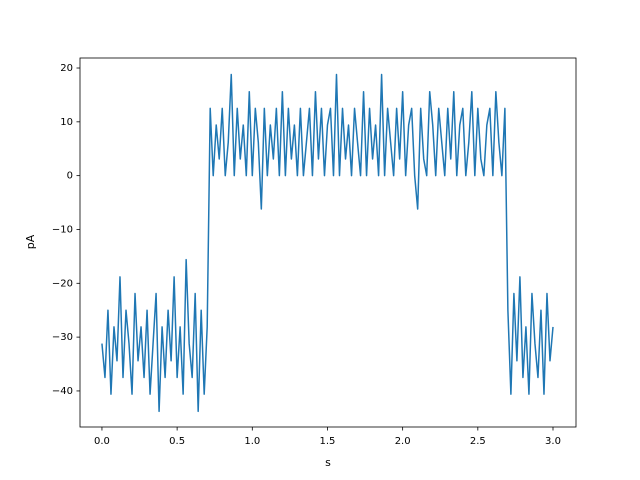 The width and height of the screenshot is (640, 480). What do you see at coordinates (102, 441) in the screenshot?
I see `x-tick-label: 0.0` at bounding box center [102, 441].